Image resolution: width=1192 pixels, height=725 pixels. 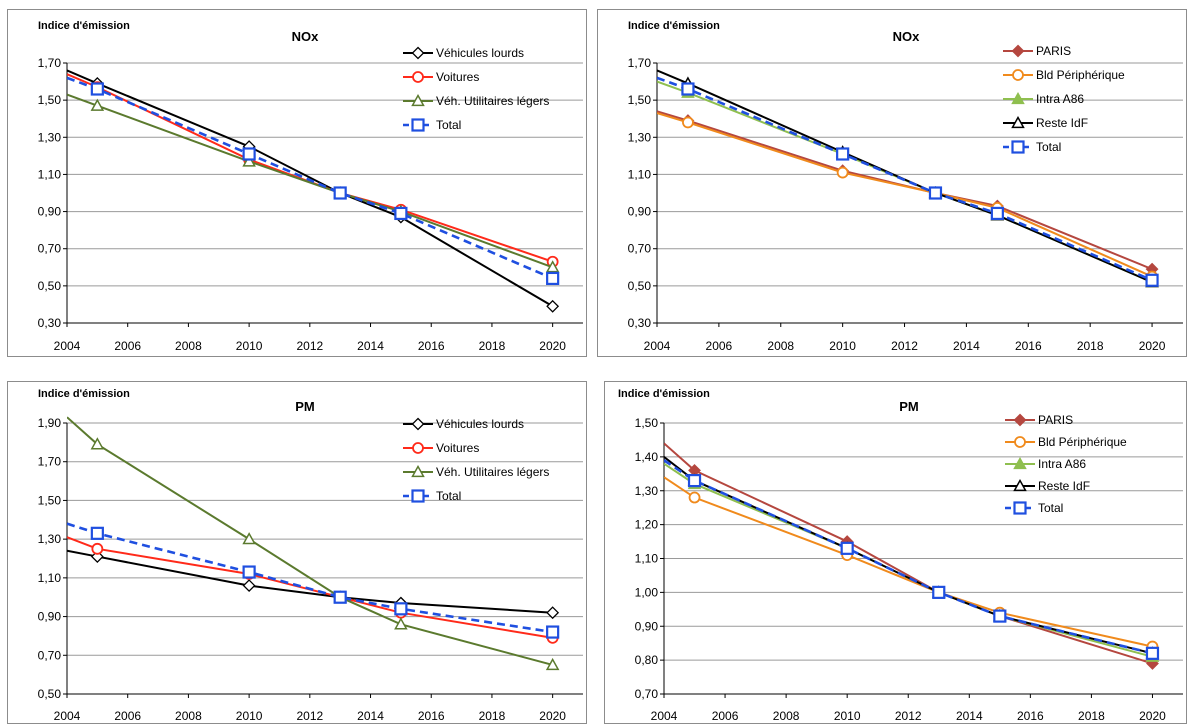 I want to click on series-v-hicules-lourds, so click(x=313, y=584).